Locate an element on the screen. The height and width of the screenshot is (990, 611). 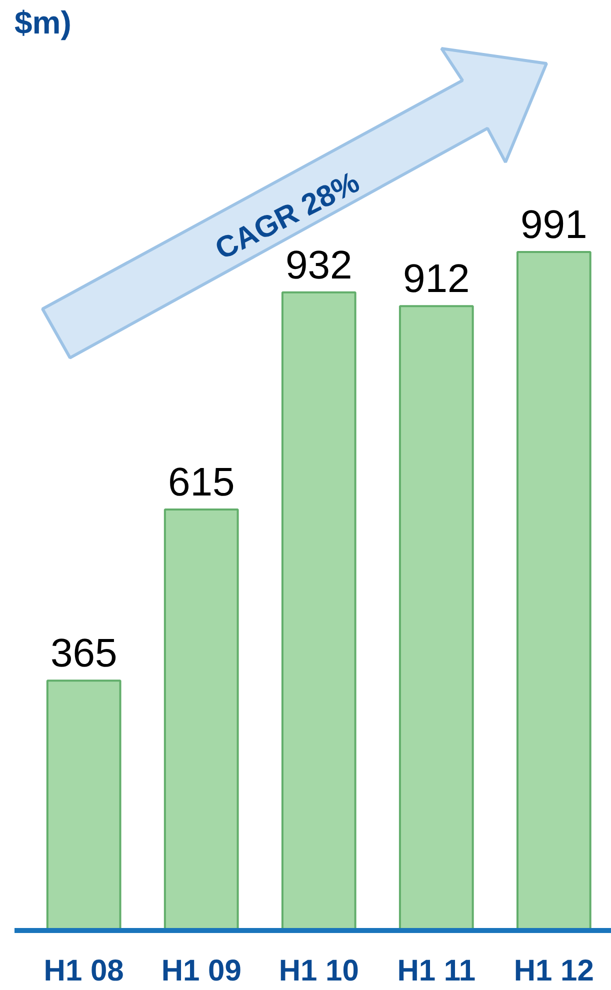
data-label: 912 is located at coordinates (436, 279).